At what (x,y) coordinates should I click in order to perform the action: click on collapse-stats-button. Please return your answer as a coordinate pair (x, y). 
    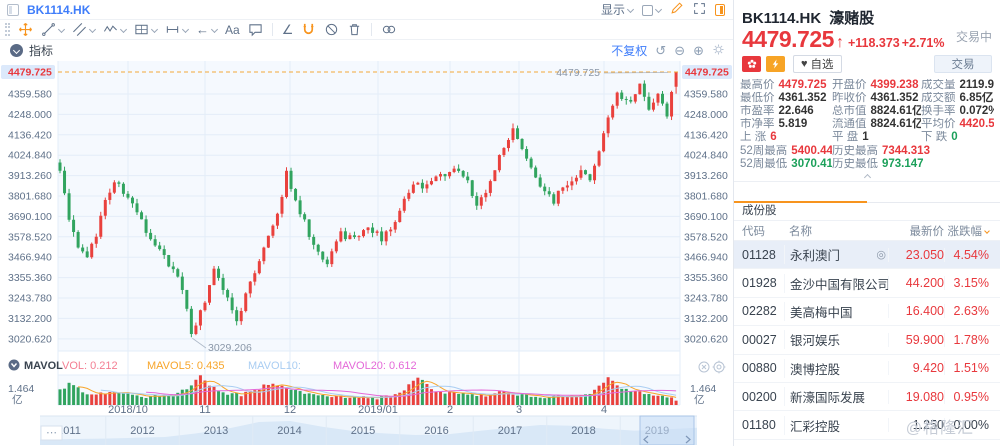
    Looking at the image, I should click on (867, 176).